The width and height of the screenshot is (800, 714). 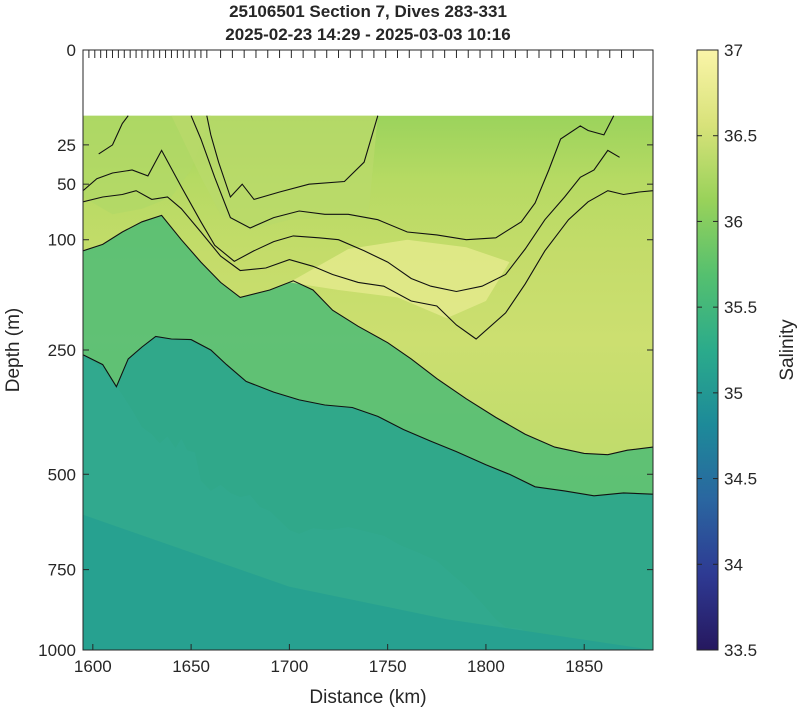 What do you see at coordinates (388, 666) in the screenshot?
I see `x-tick-label: 1750` at bounding box center [388, 666].